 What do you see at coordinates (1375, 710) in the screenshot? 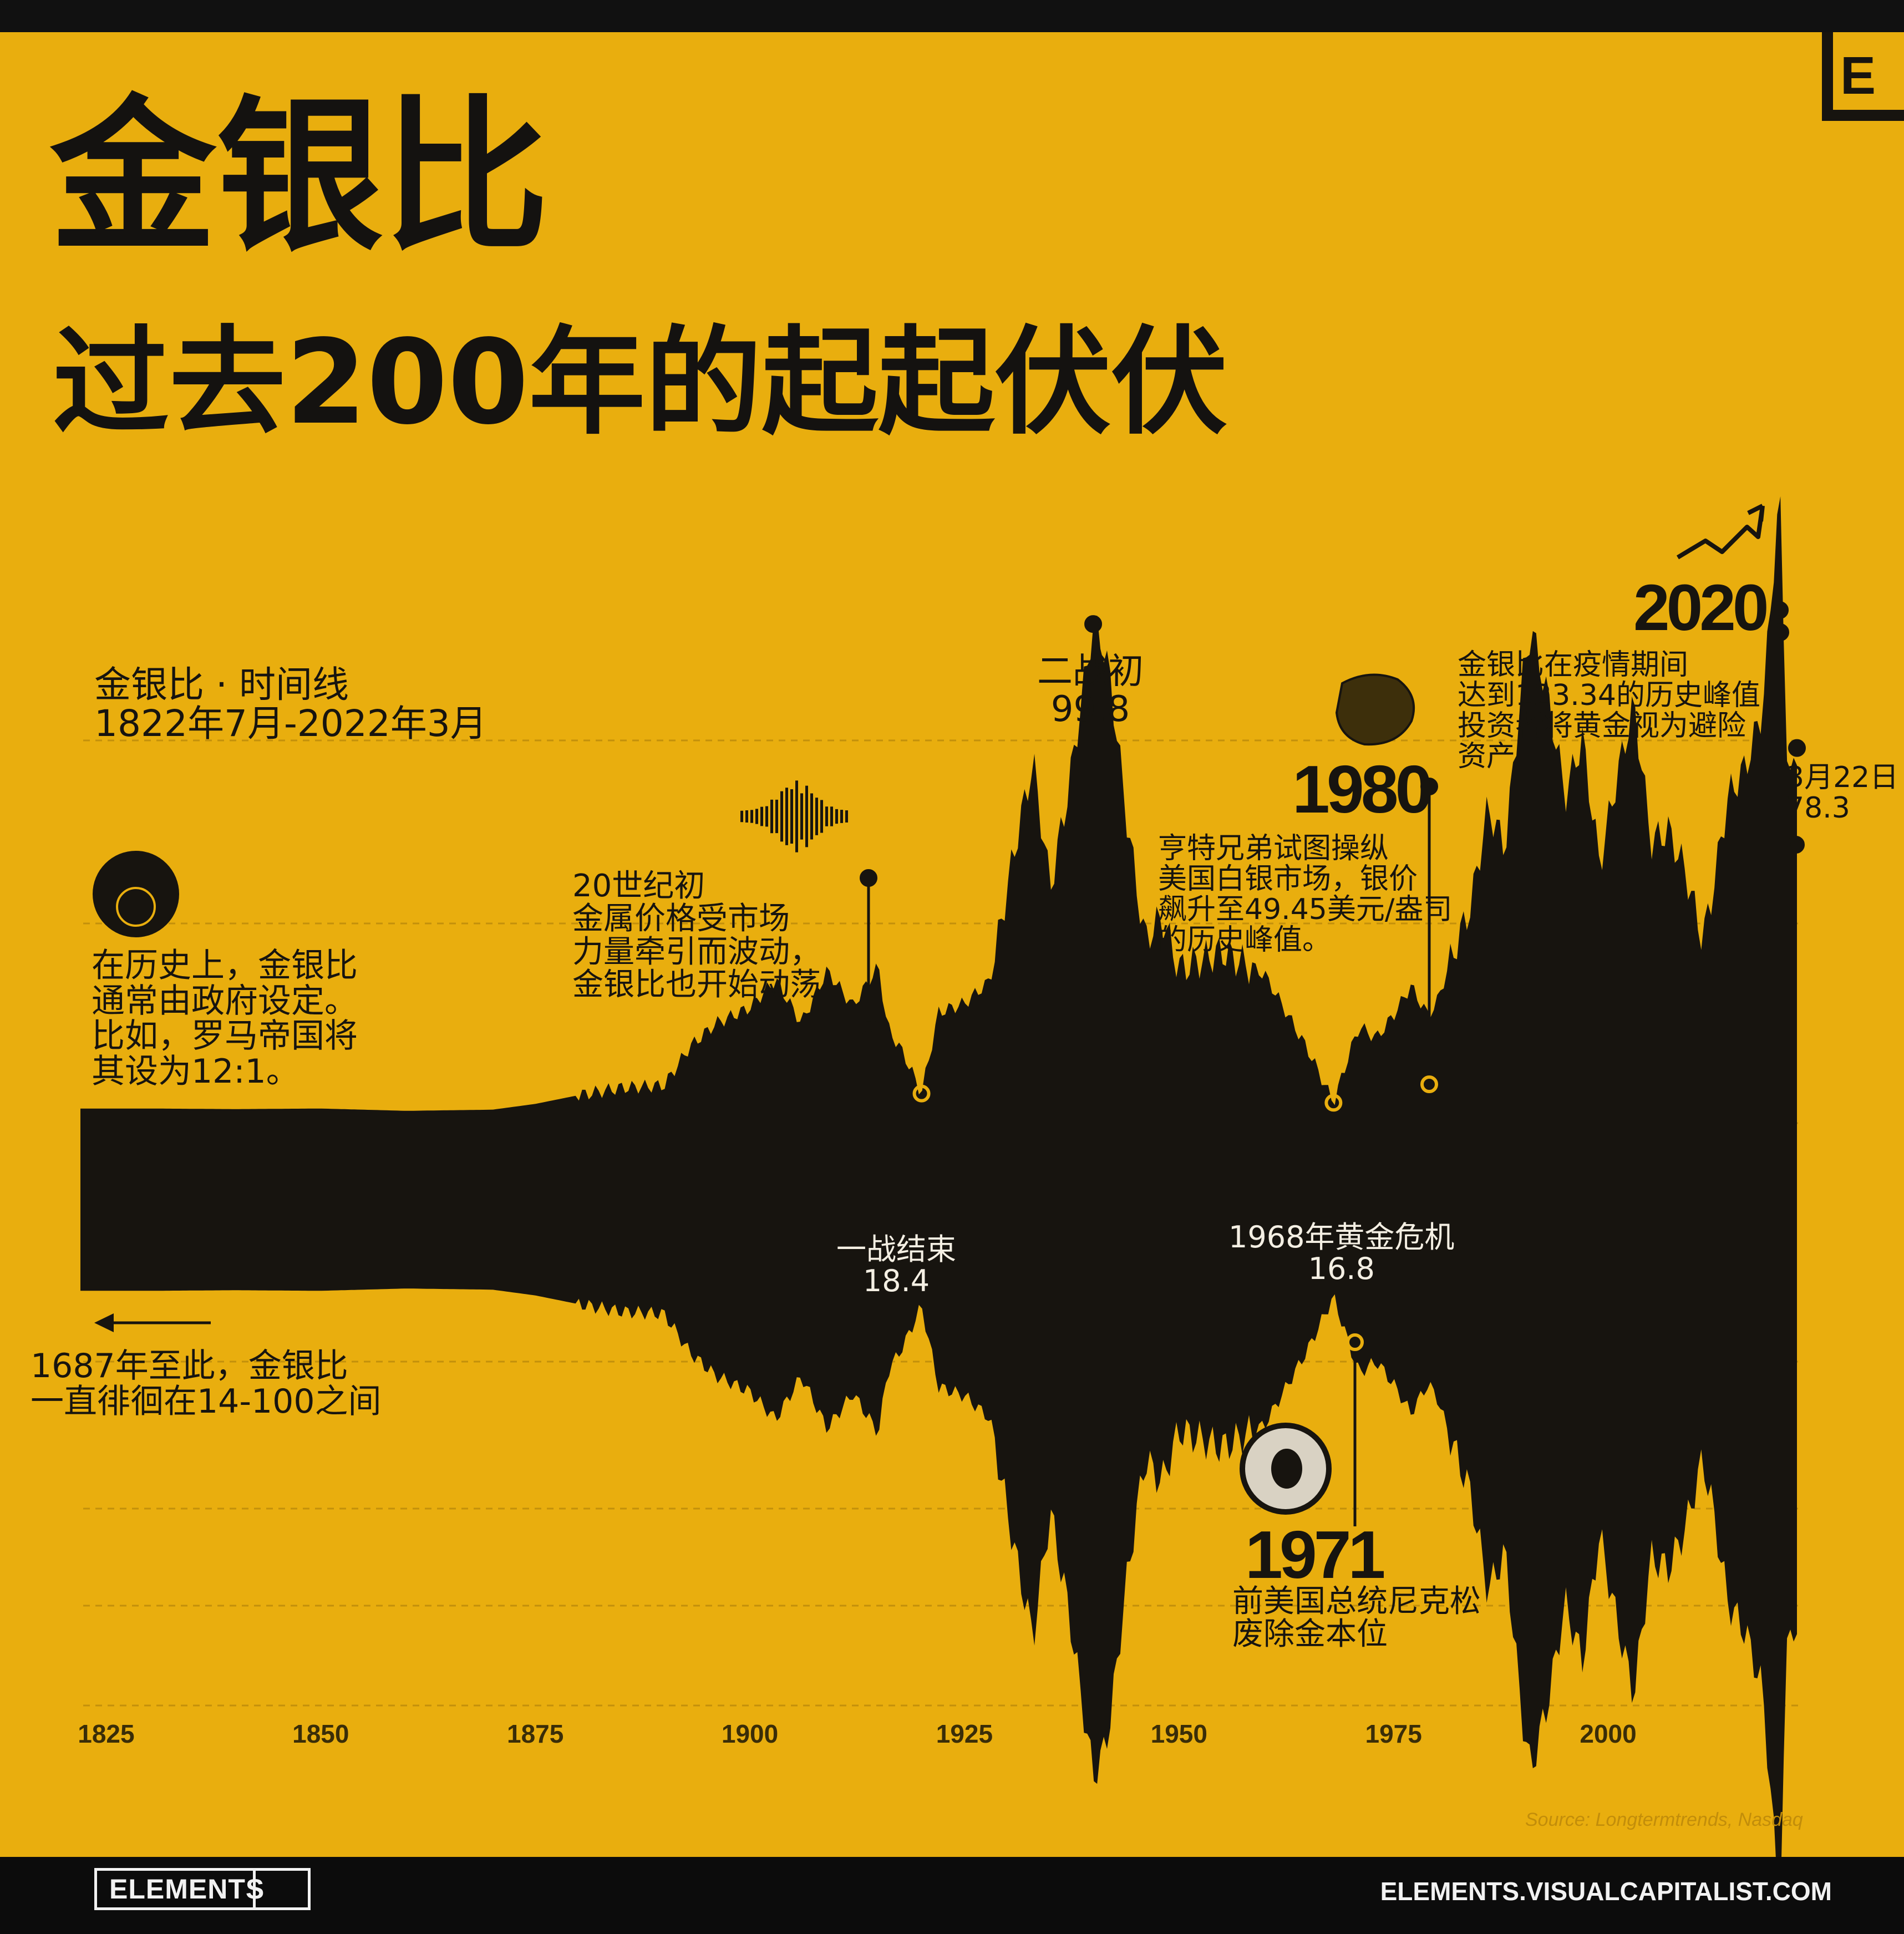
I see `silver-nugget-icon` at bounding box center [1375, 710].